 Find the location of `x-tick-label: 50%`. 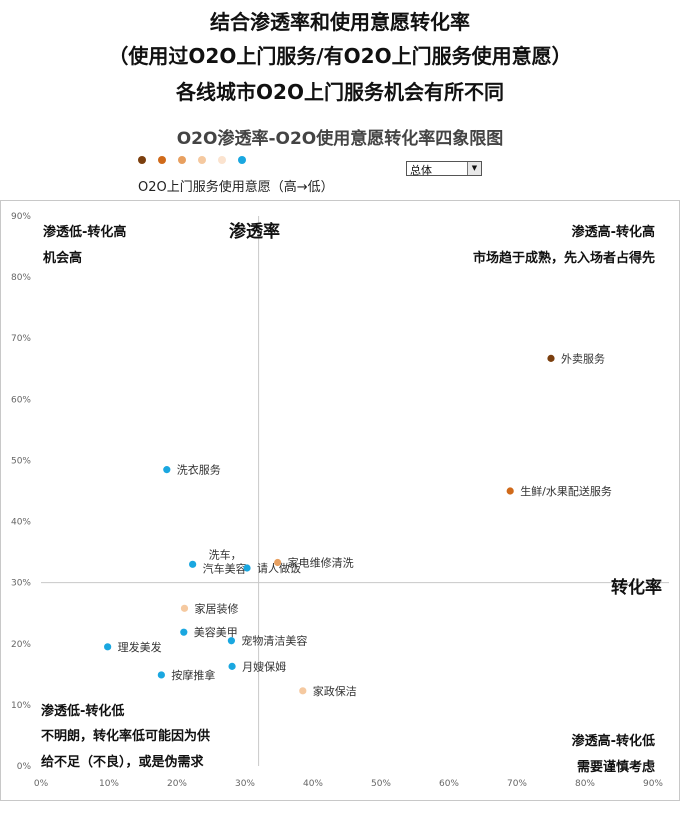

x-tick-label: 50% is located at coordinates (381, 784).